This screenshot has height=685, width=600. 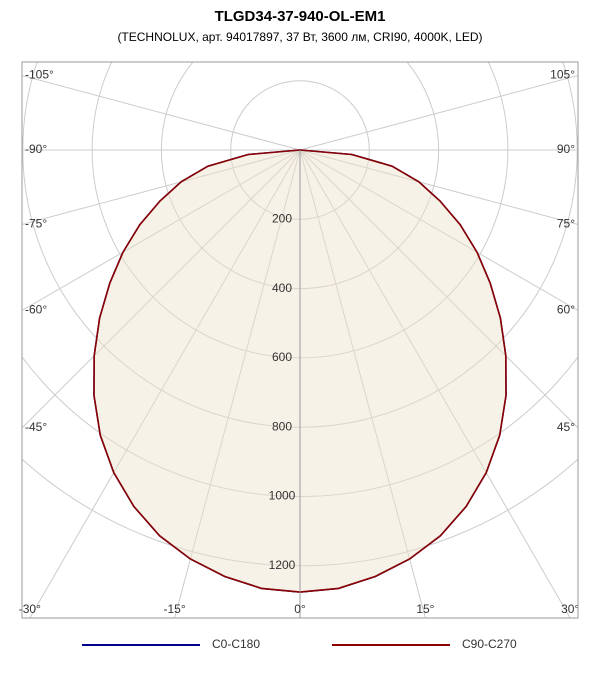 What do you see at coordinates (36, 224) in the screenshot?
I see `angle-label: -75°` at bounding box center [36, 224].